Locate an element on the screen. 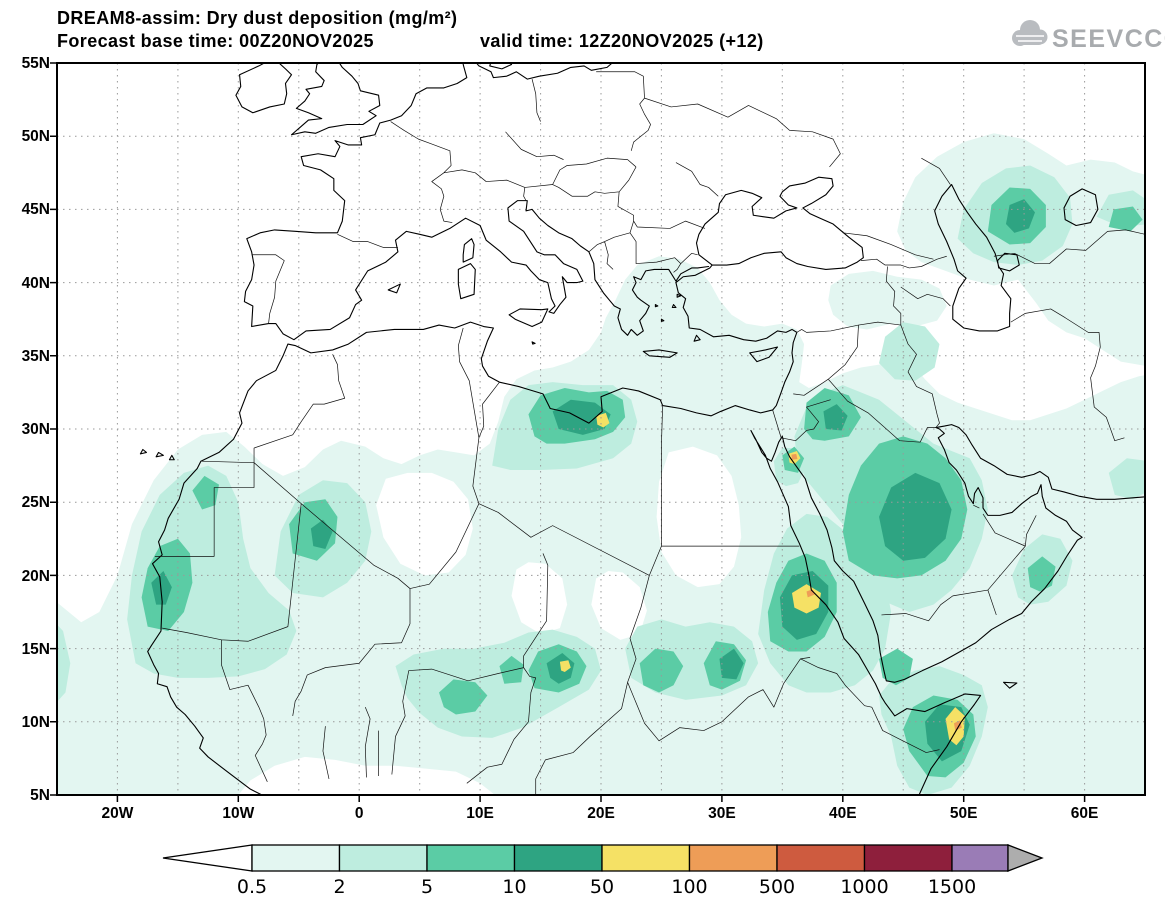 The height and width of the screenshot is (907, 1165). lat-axis-ticks is located at coordinates (53, 429).